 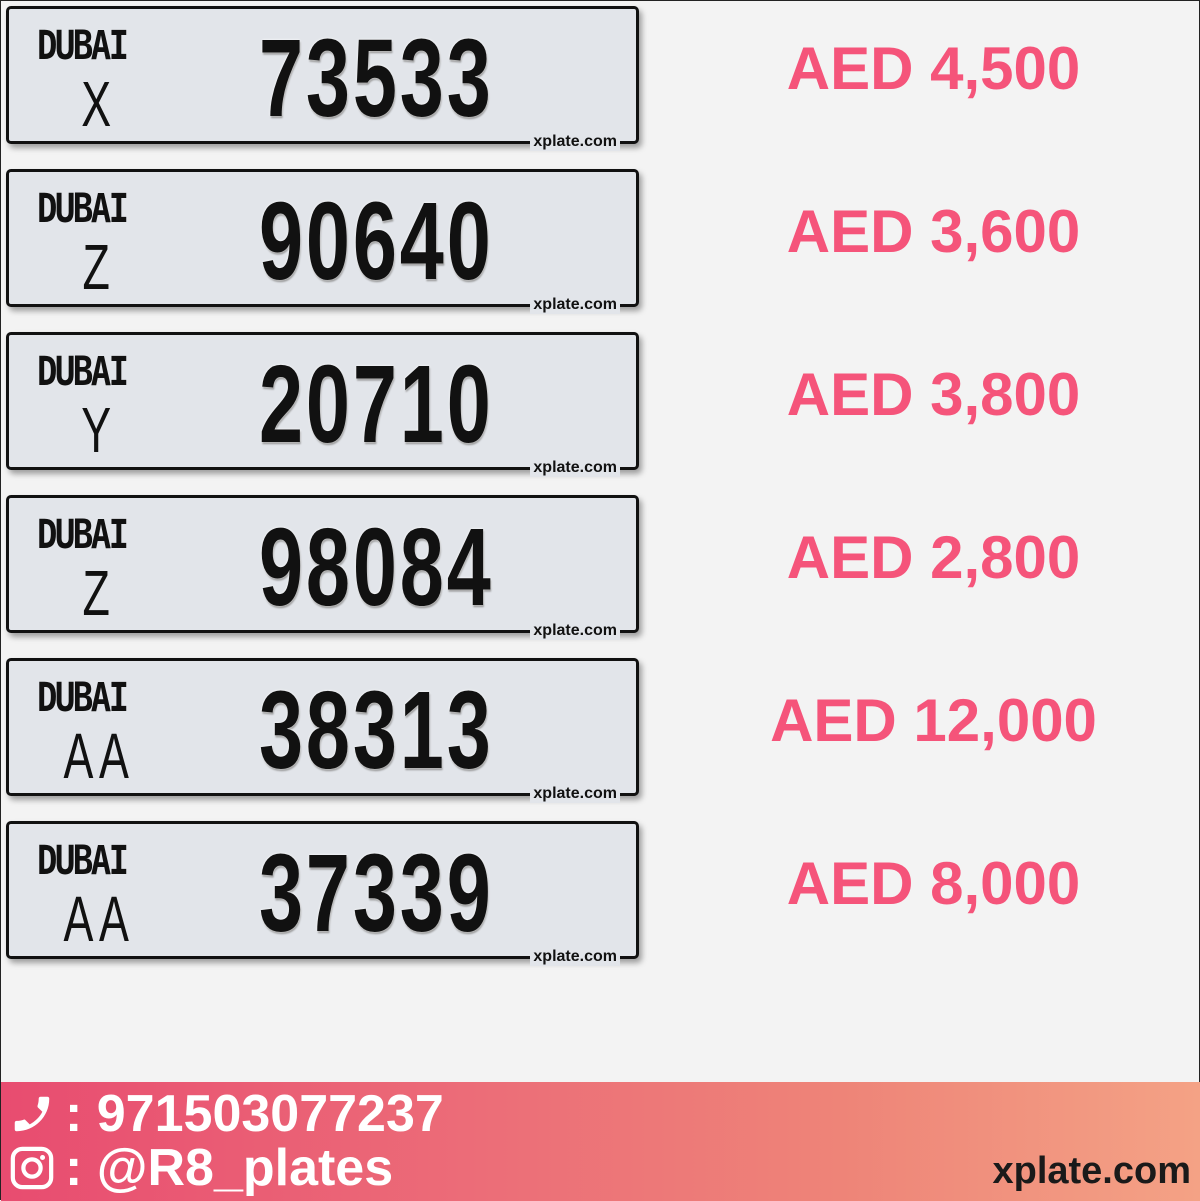 I want to click on contact-footer: : 971503077237 : @R8_plates xplate.com, so click(x=600, y=1141).